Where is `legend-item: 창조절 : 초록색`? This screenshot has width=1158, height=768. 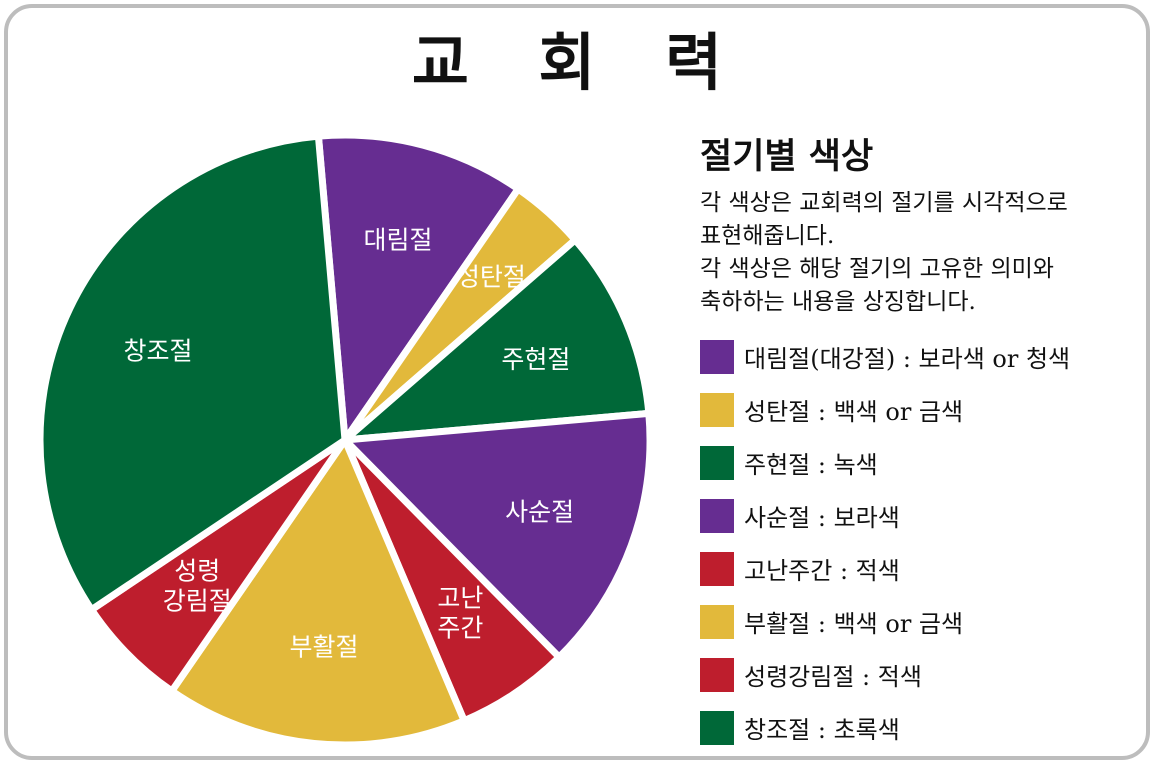 legend-item: 창조절 : 초록색 is located at coordinates (925, 727).